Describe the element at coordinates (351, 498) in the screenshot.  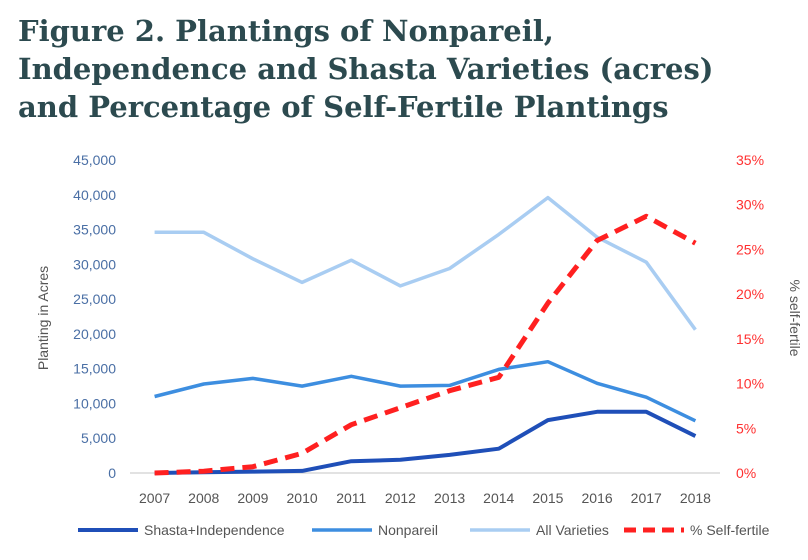
I see `x-tick-label: 2011` at that location.